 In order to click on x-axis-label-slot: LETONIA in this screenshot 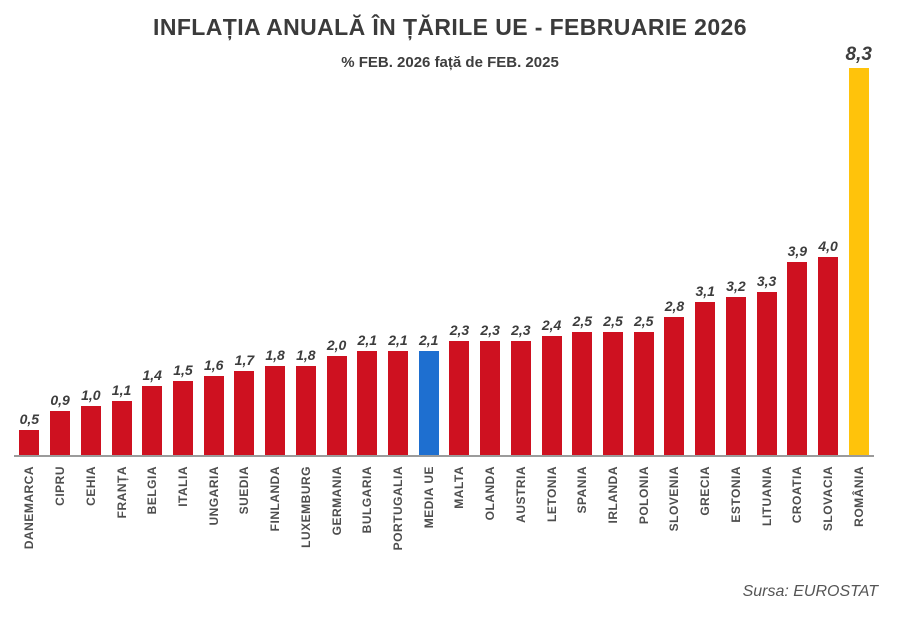, I will do `click(551, 494)`.